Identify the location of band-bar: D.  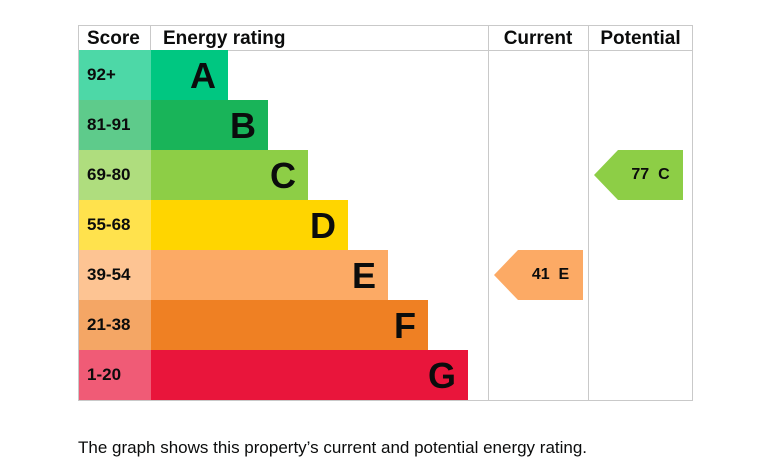
(249, 225).